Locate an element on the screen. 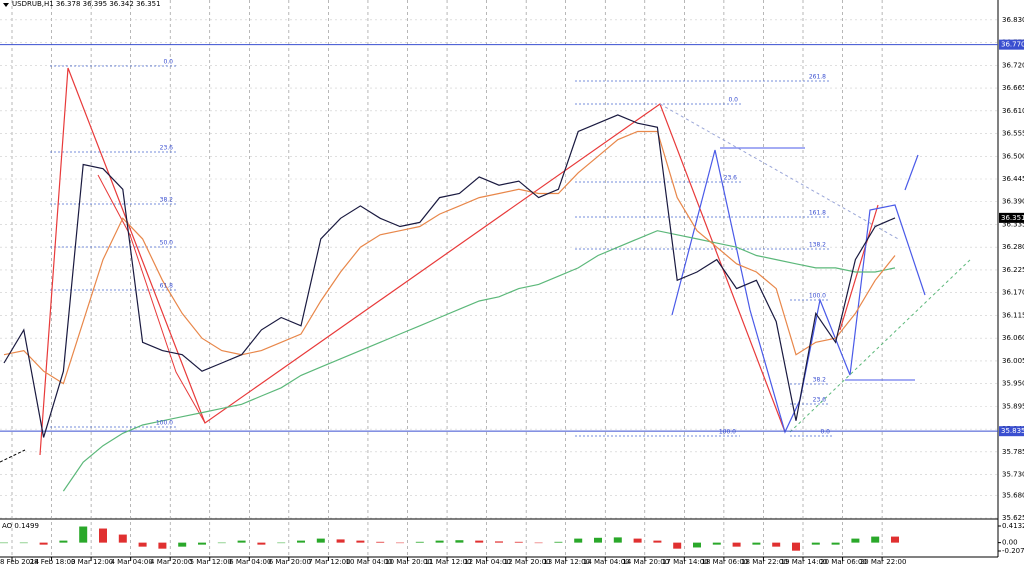 This screenshot has height=567, width=1024. time-label: 3 Mar 12:00 is located at coordinates (92, 562).